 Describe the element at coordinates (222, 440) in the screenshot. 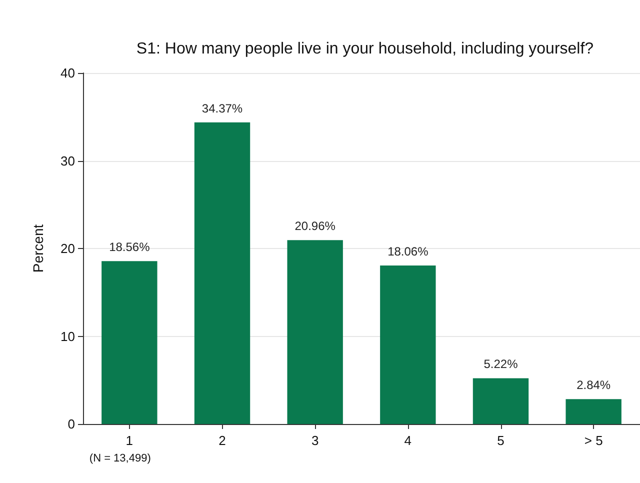

I see `x-tick-label: 2` at that location.